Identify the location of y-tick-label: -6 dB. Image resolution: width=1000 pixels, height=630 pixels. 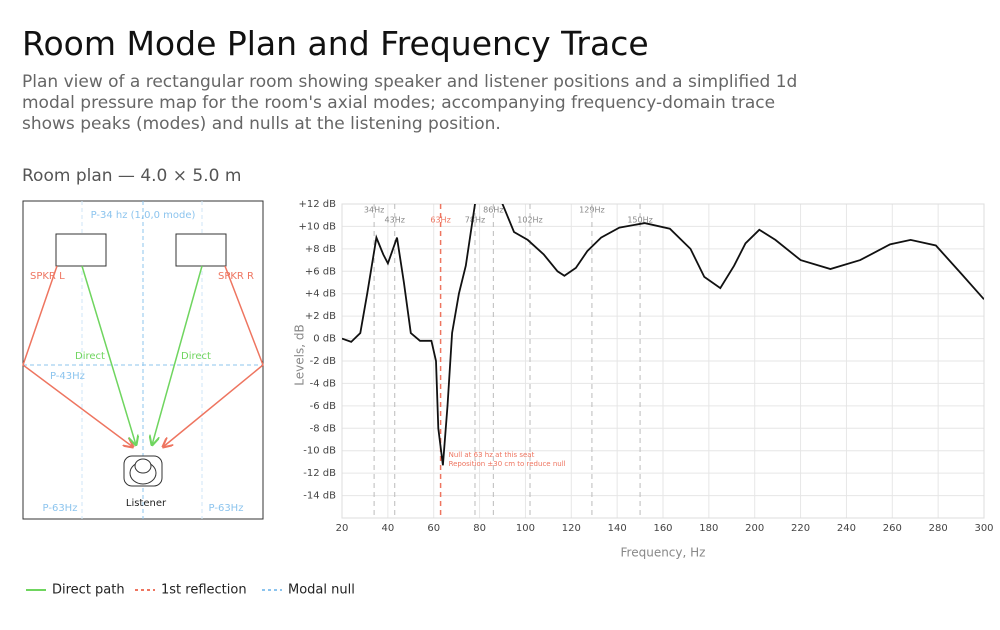
(323, 406).